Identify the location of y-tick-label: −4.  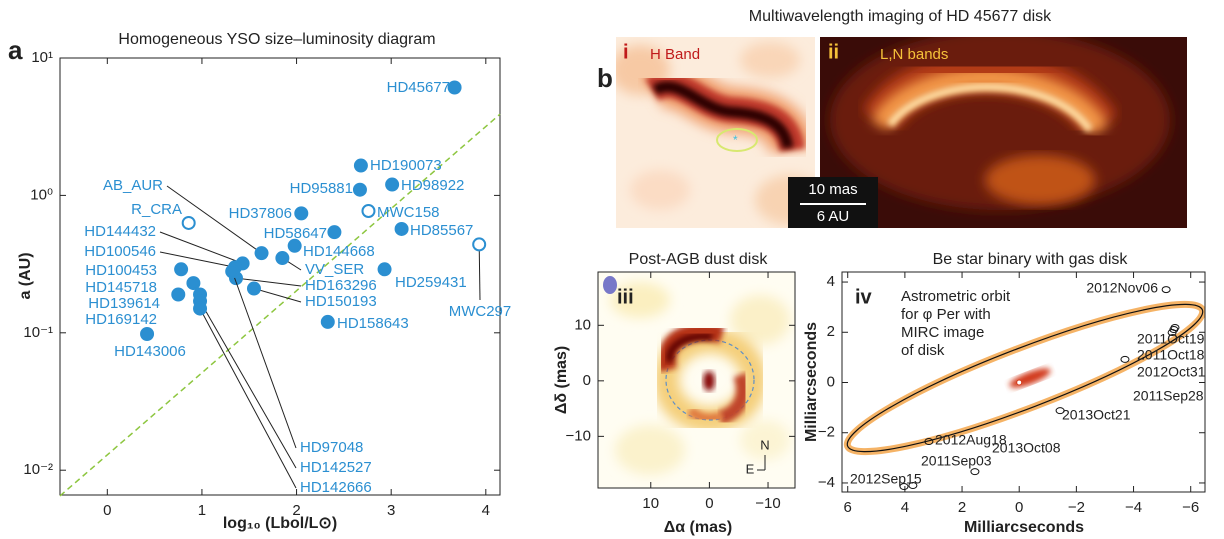
(826, 482).